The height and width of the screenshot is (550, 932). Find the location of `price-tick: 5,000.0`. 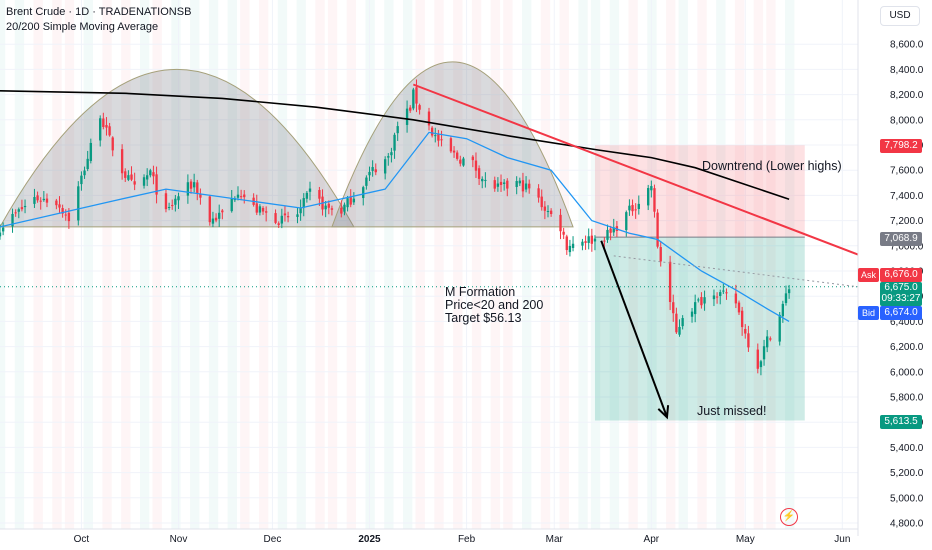

price-tick: 5,000.0 is located at coordinates (907, 498).